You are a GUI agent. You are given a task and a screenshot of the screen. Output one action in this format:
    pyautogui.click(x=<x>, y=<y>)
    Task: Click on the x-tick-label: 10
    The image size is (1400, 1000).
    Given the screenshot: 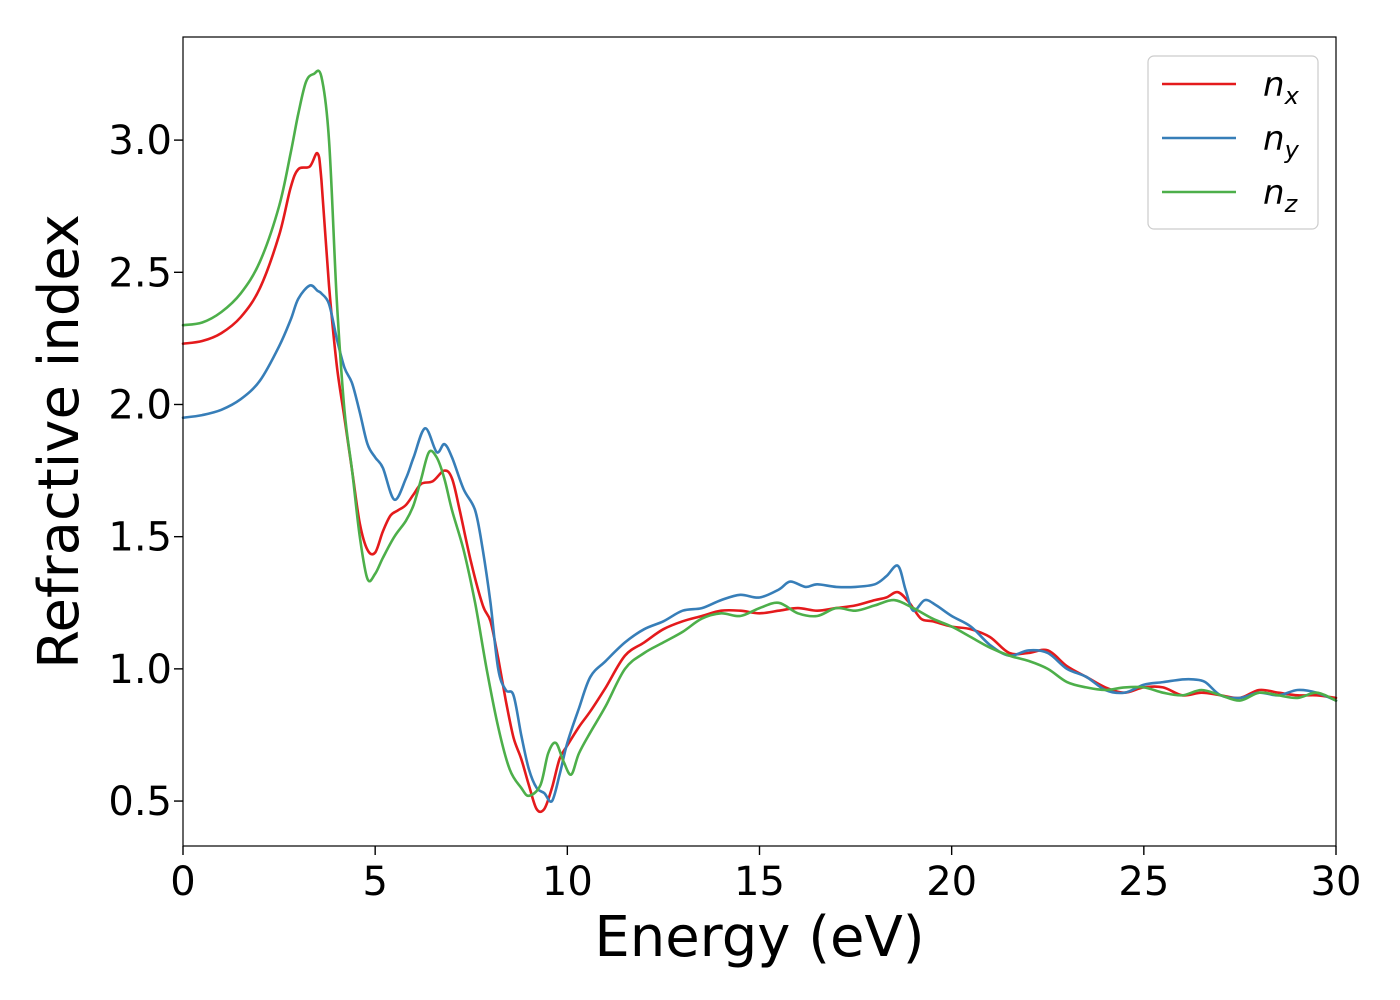 What is the action you would take?
    pyautogui.click(x=567, y=882)
    